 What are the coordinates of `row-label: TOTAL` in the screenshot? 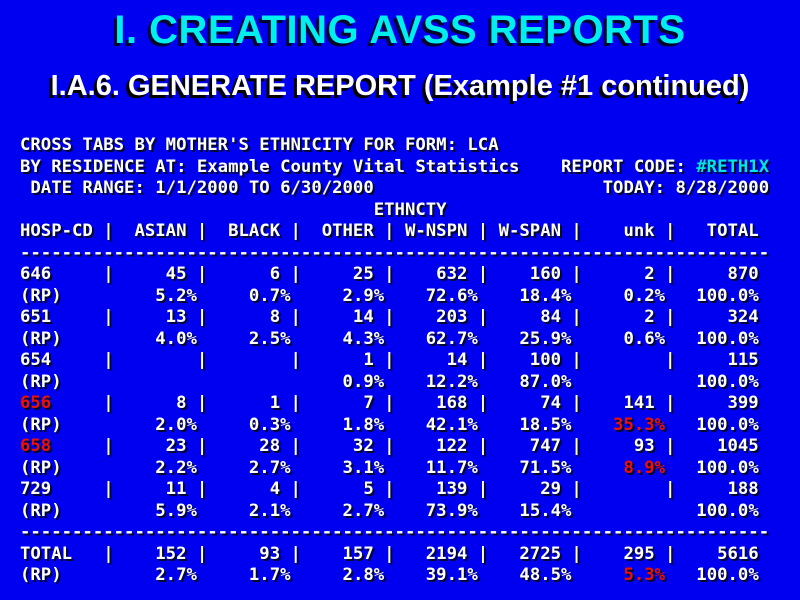 It's located at (62, 553).